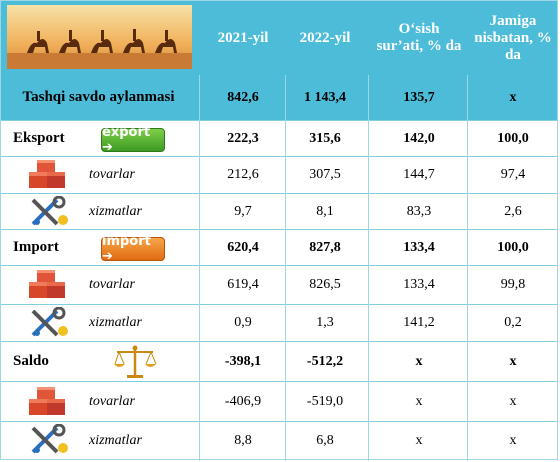 This screenshot has height=462, width=560. Describe the element at coordinates (279, 440) in the screenshot. I see `table-row-services: xizmatlar 8,8 6,8 x x` at that location.